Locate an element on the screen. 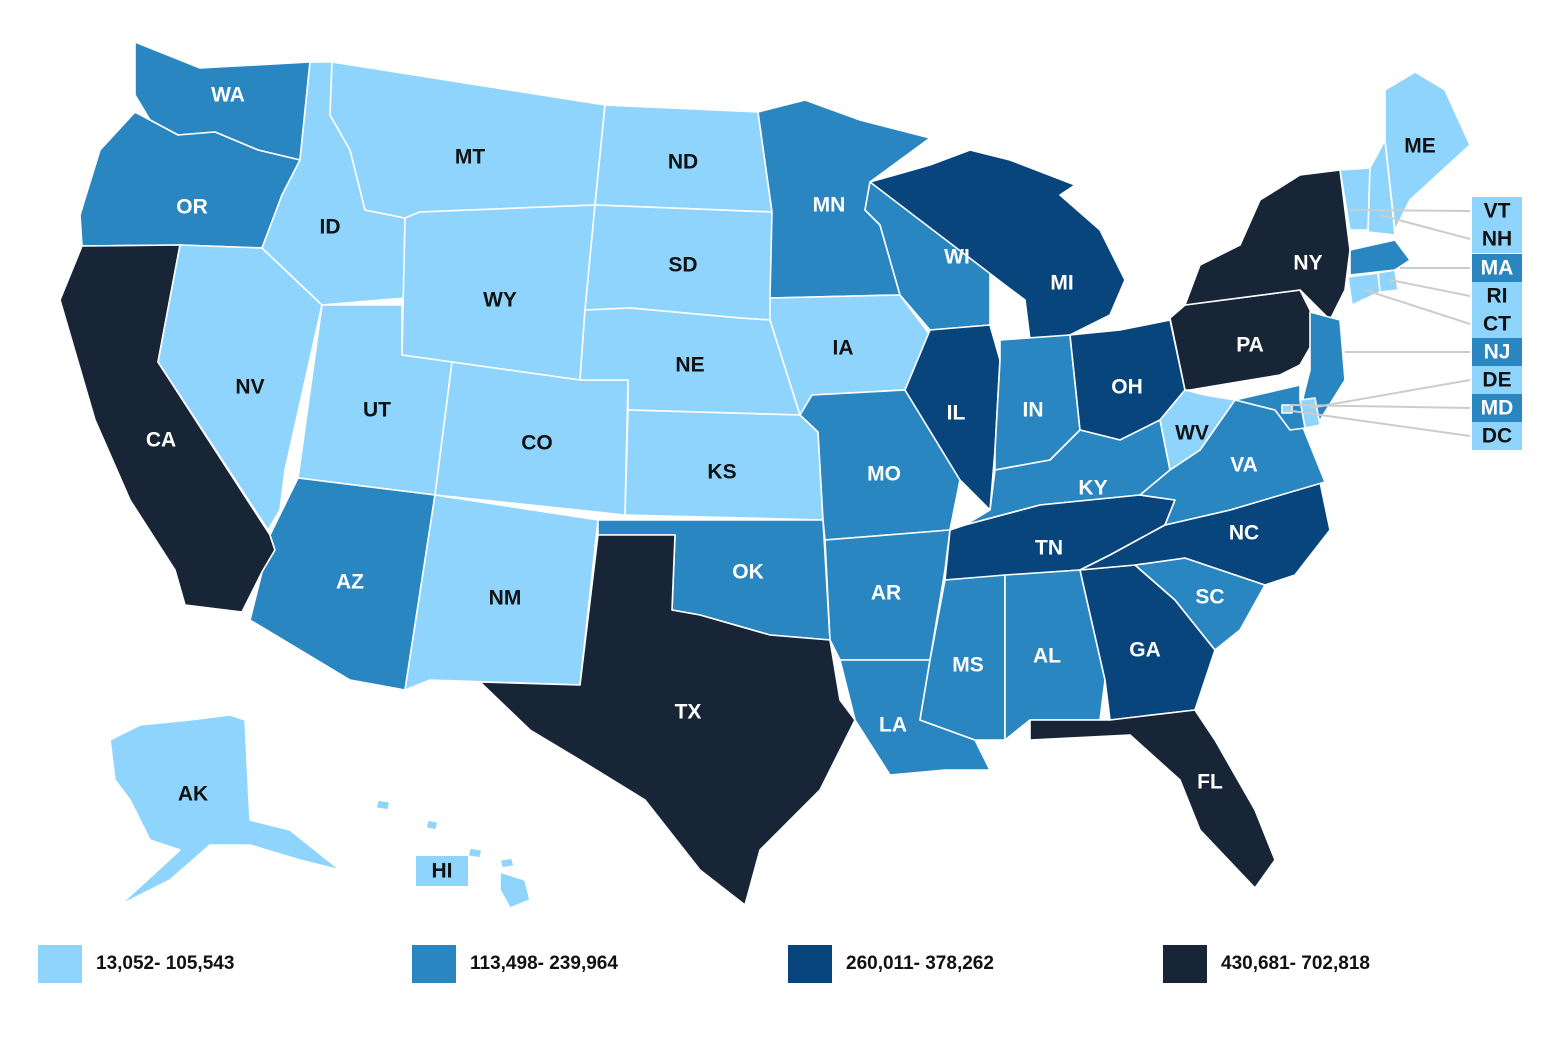 Image resolution: width=1550 pixels, height=1038 pixels. callout-box-ct is located at coordinates (1497, 324).